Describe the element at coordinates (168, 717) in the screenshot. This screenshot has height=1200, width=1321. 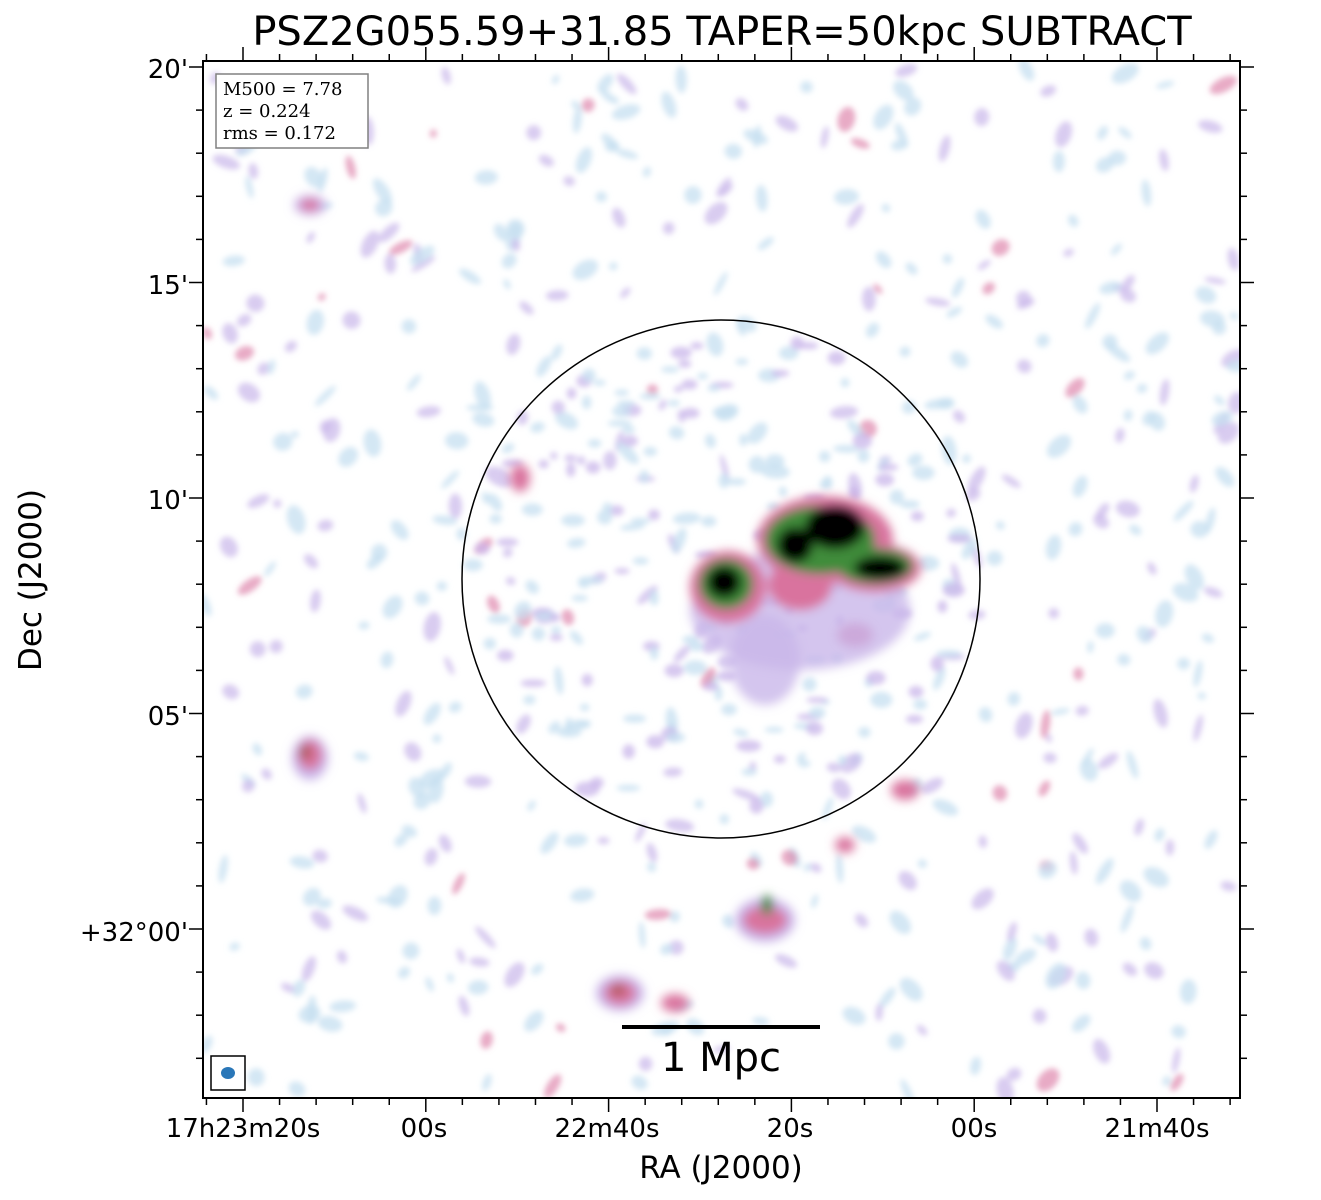
I see `y-tick-label: 05'` at that location.